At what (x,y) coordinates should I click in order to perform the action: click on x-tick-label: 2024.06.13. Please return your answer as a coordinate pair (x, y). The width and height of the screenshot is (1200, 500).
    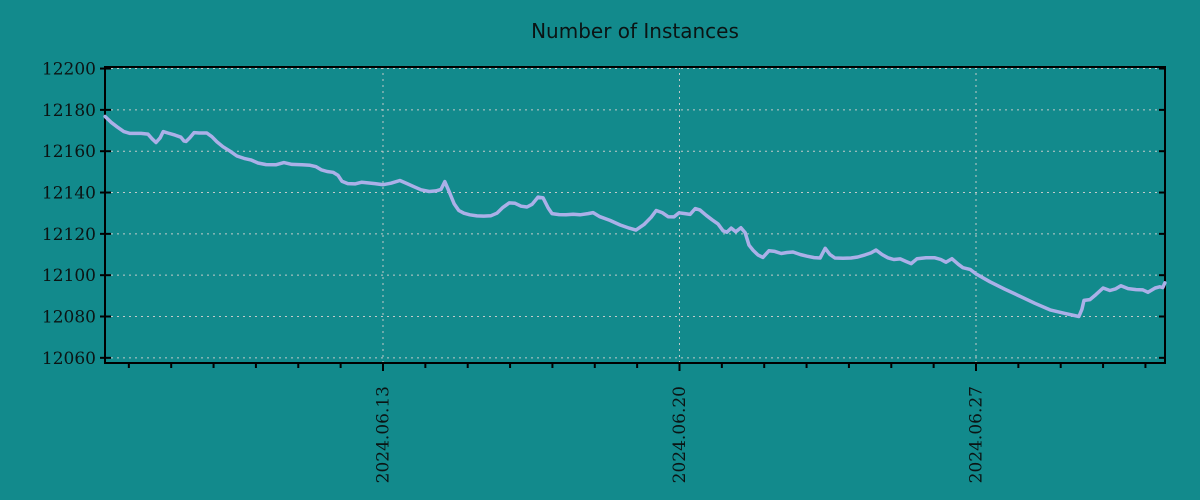
    Looking at the image, I should click on (383, 434).